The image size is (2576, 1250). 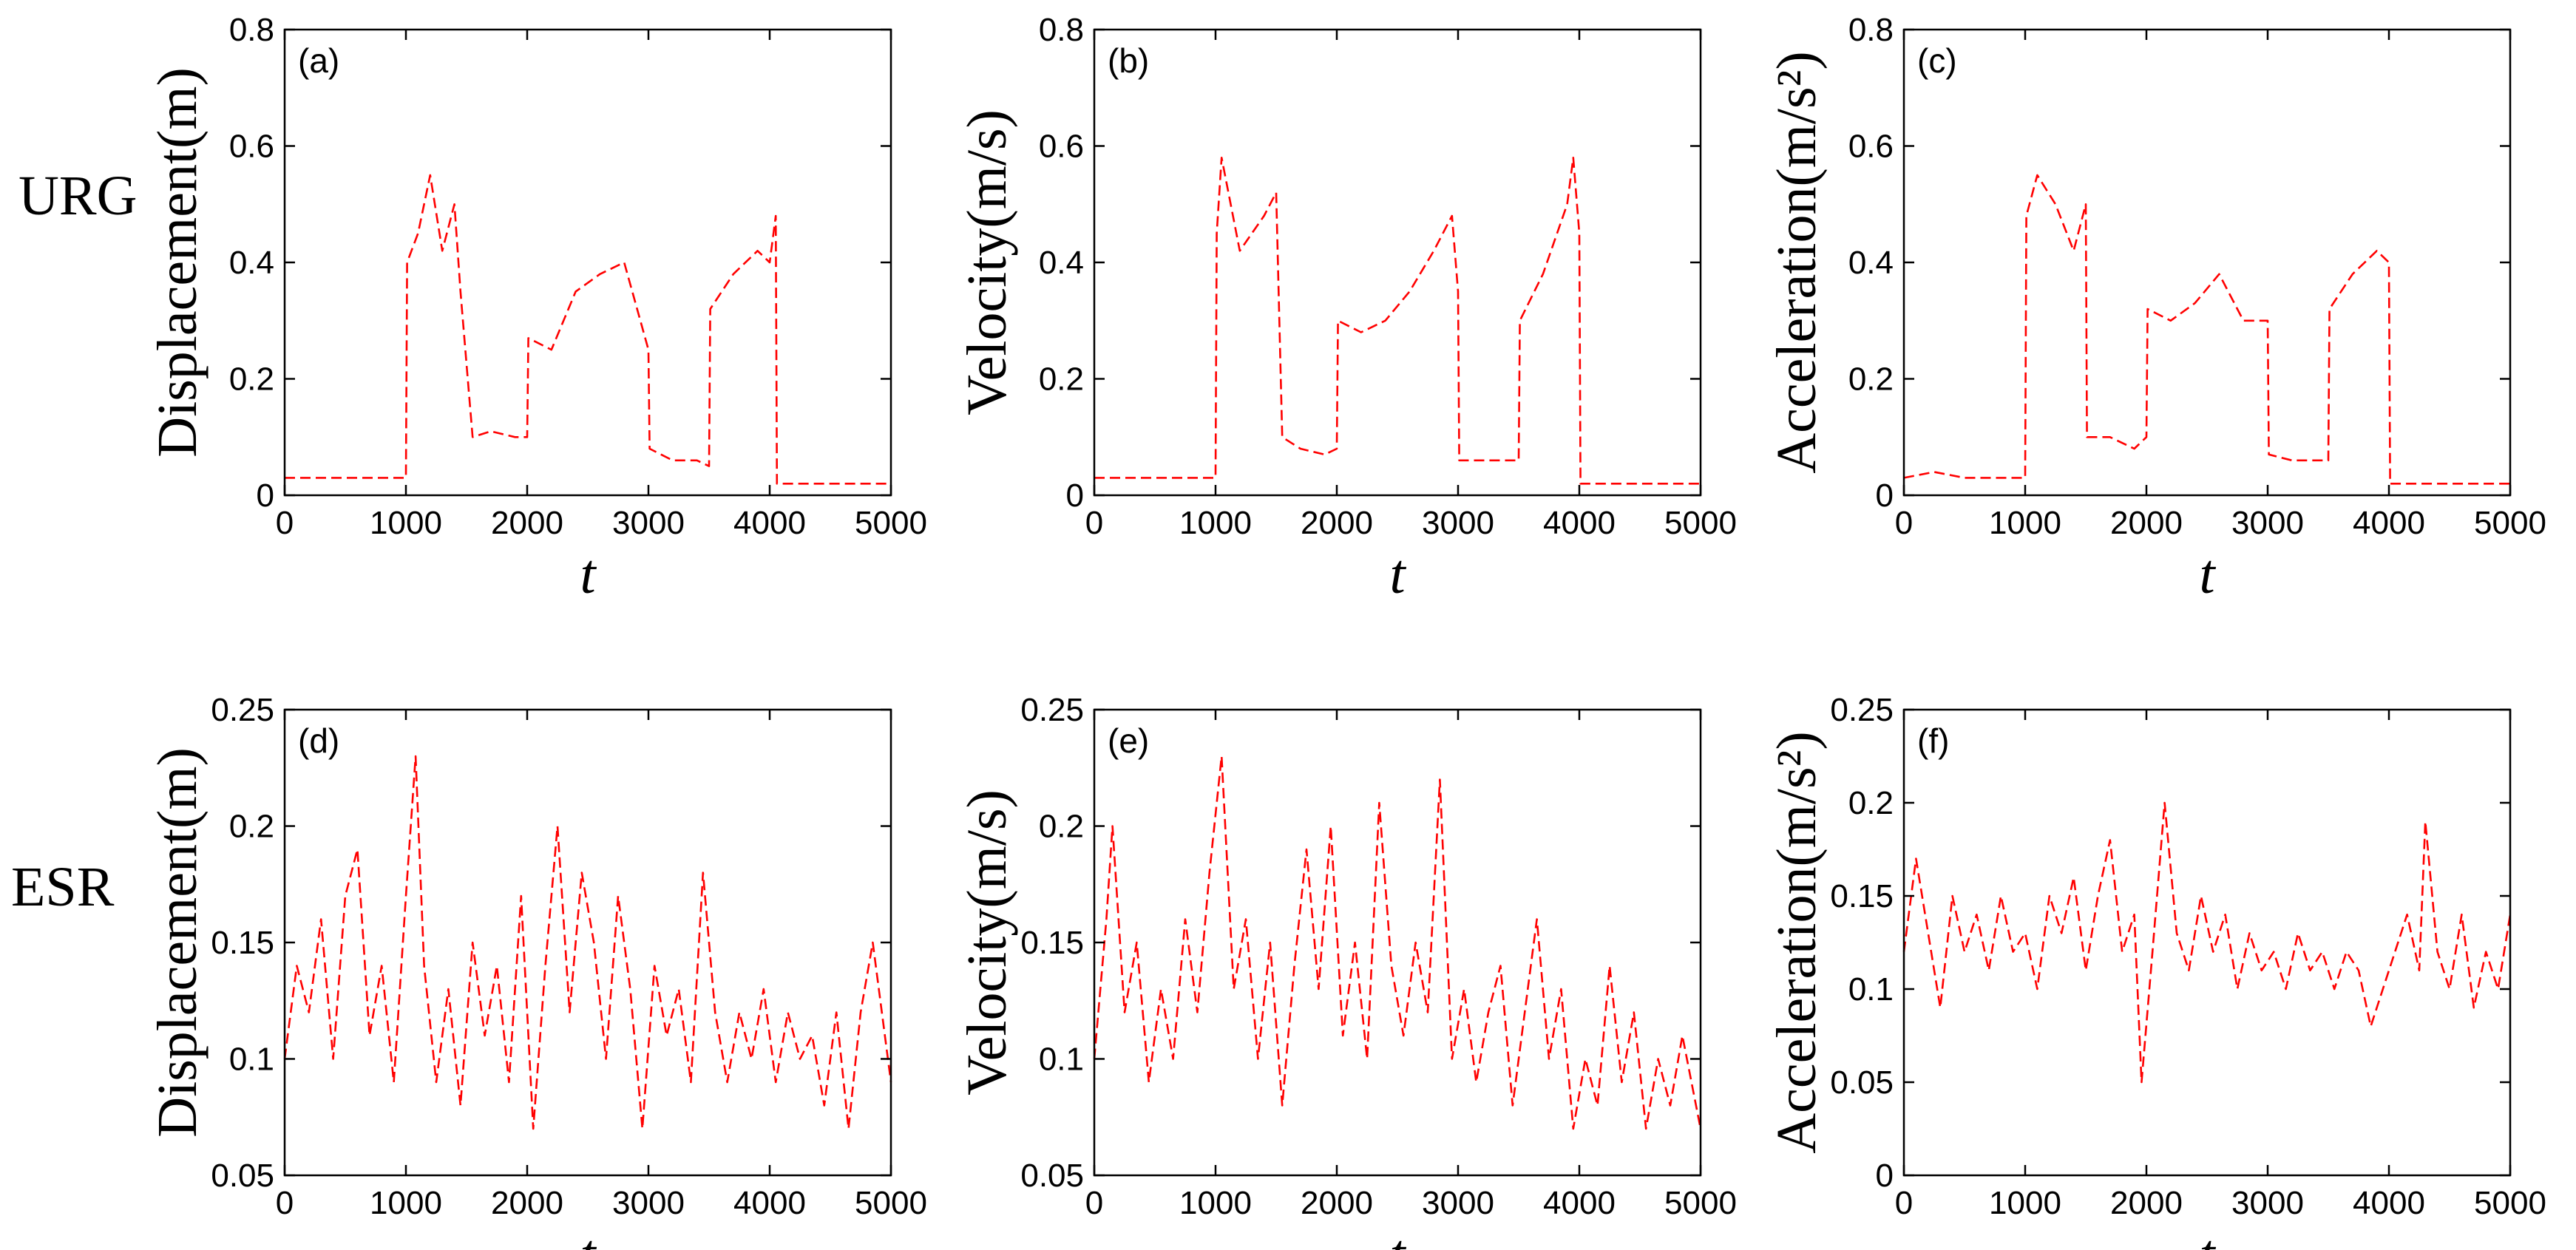 What do you see at coordinates (177, 942) in the screenshot?
I see `y-axis-label: Displacement(m)` at bounding box center [177, 942].